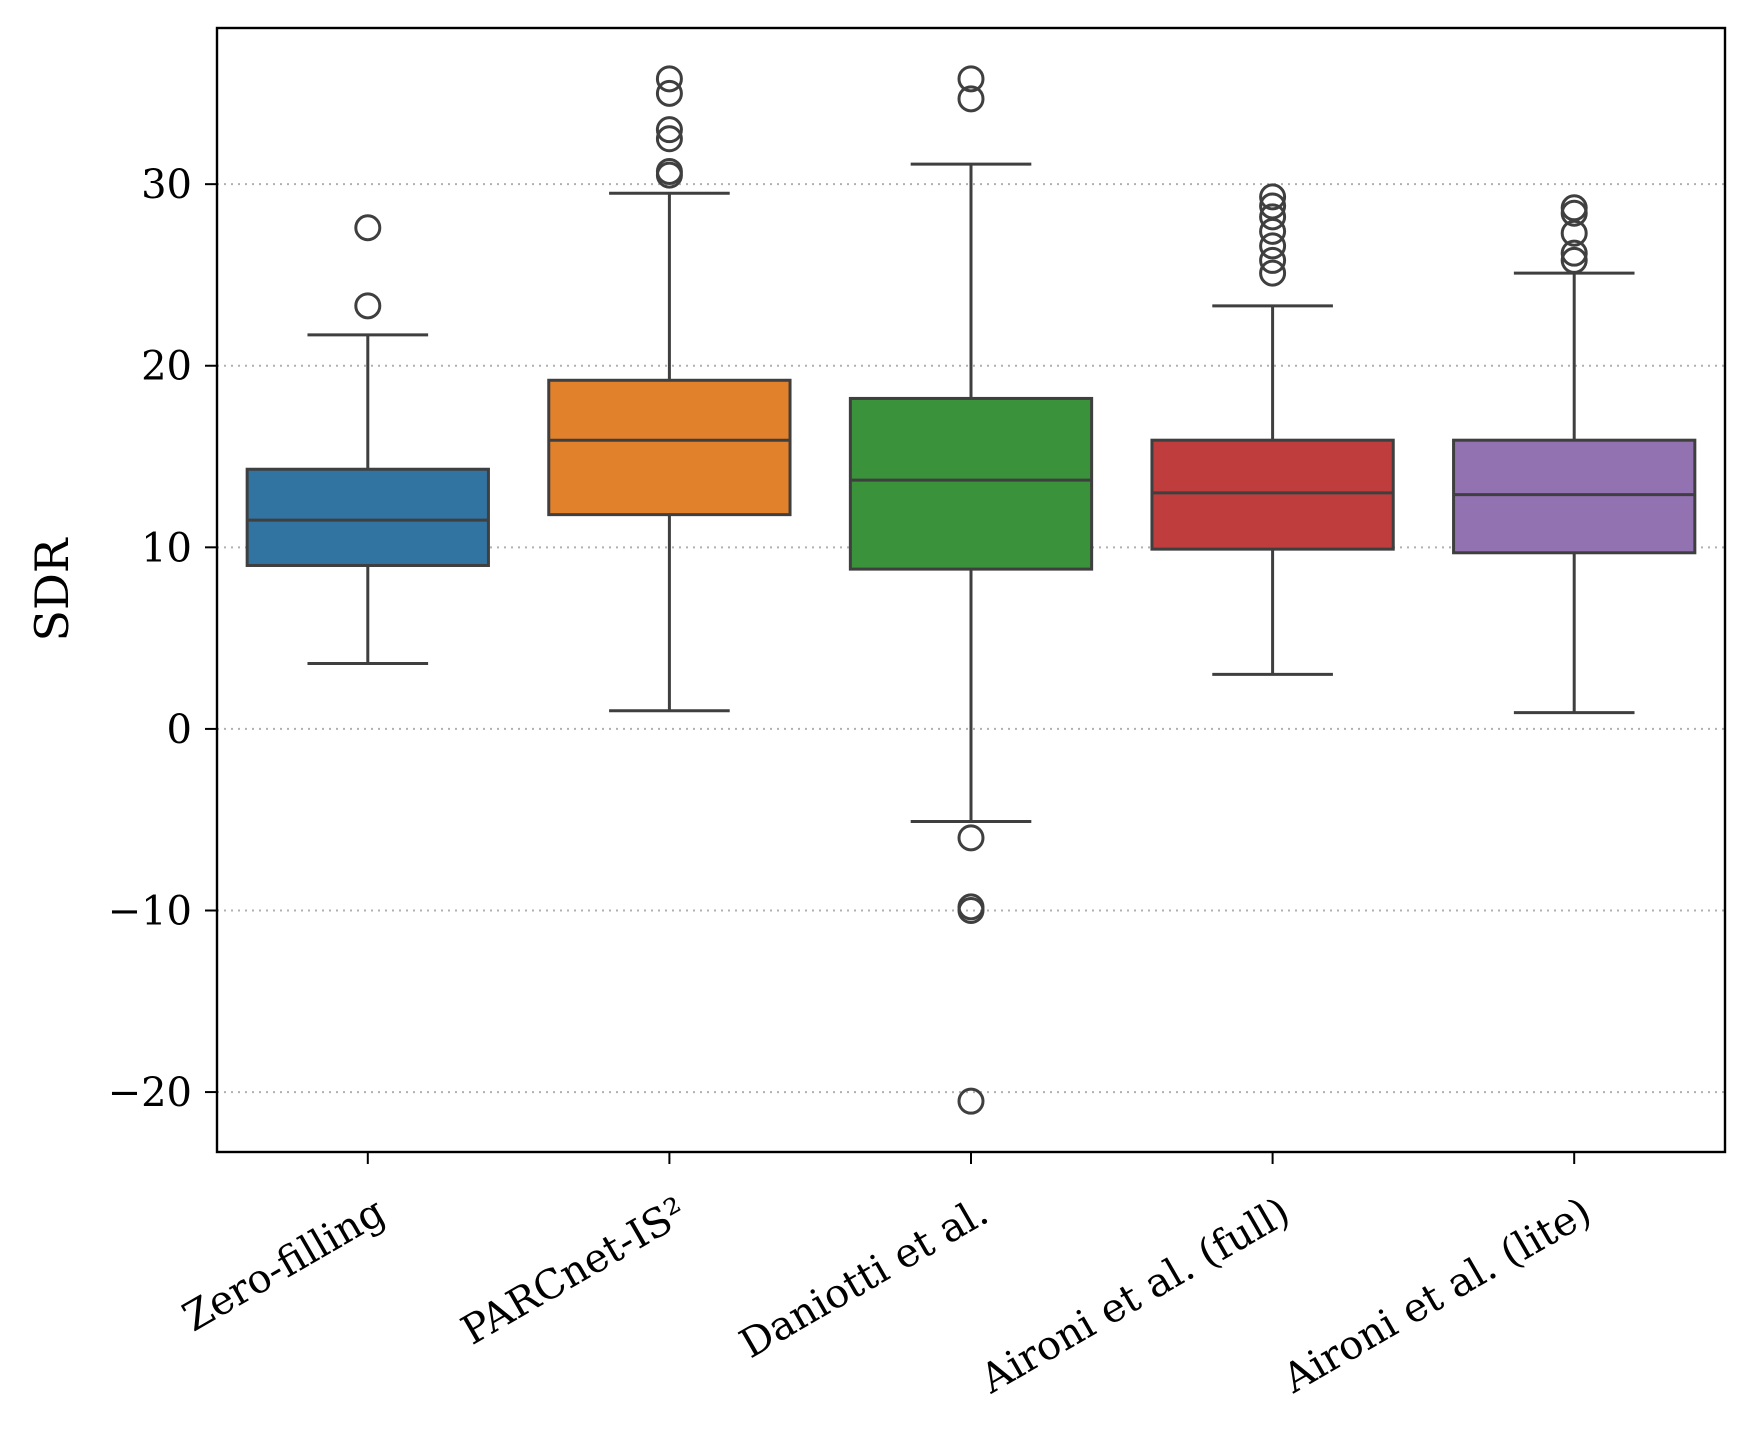 The image size is (1763, 1434). Describe the element at coordinates (52, 589) in the screenshot. I see `y-axis-title: SDR` at that location.